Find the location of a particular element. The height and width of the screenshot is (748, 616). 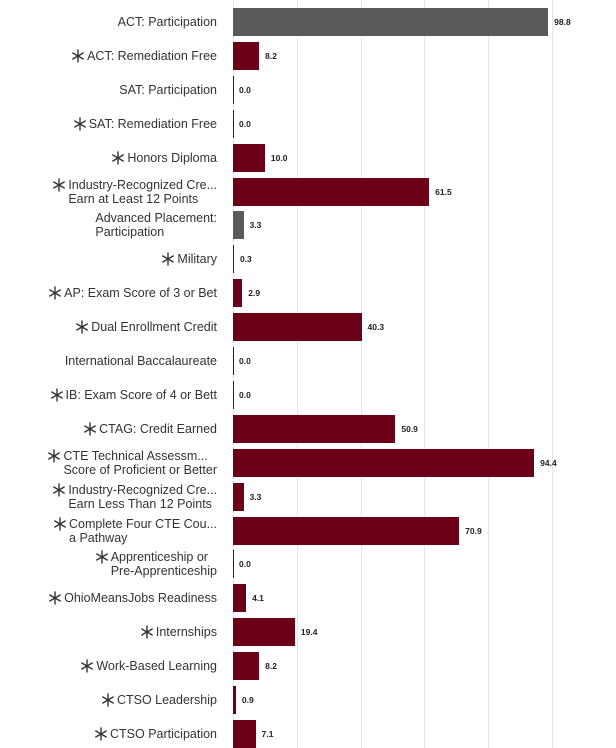

y-tick-label: ACT: Participation is located at coordinates (167, 22).